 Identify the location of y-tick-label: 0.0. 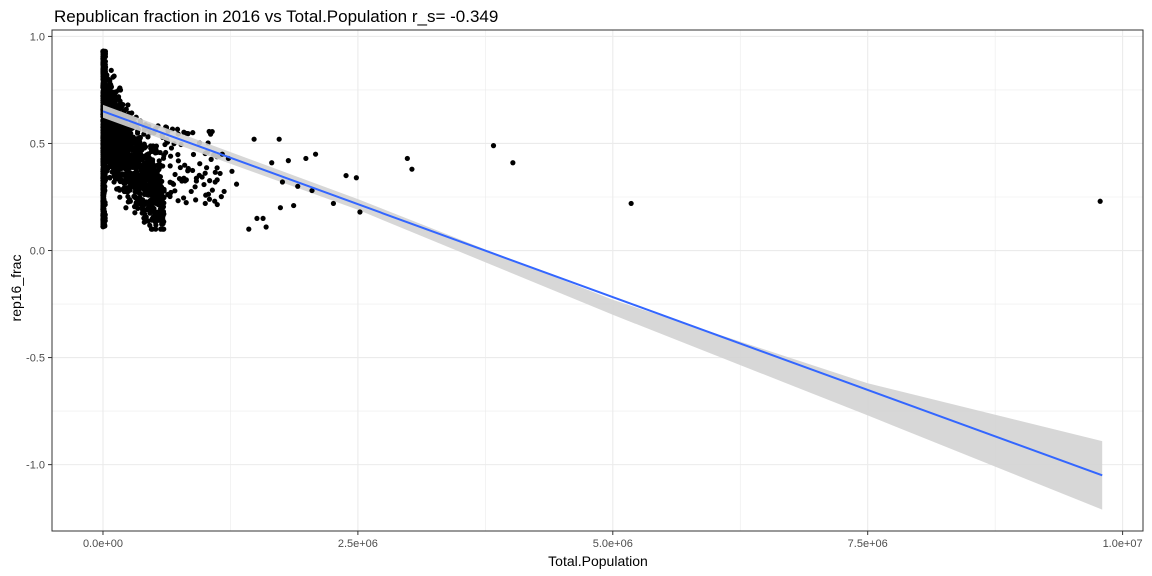
(37, 252).